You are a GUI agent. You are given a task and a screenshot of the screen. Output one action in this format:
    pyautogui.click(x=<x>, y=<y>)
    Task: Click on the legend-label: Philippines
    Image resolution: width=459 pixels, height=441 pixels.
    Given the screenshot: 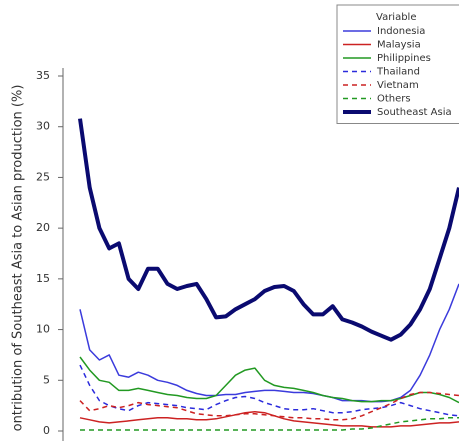 What is the action you would take?
    pyautogui.click(x=404, y=58)
    